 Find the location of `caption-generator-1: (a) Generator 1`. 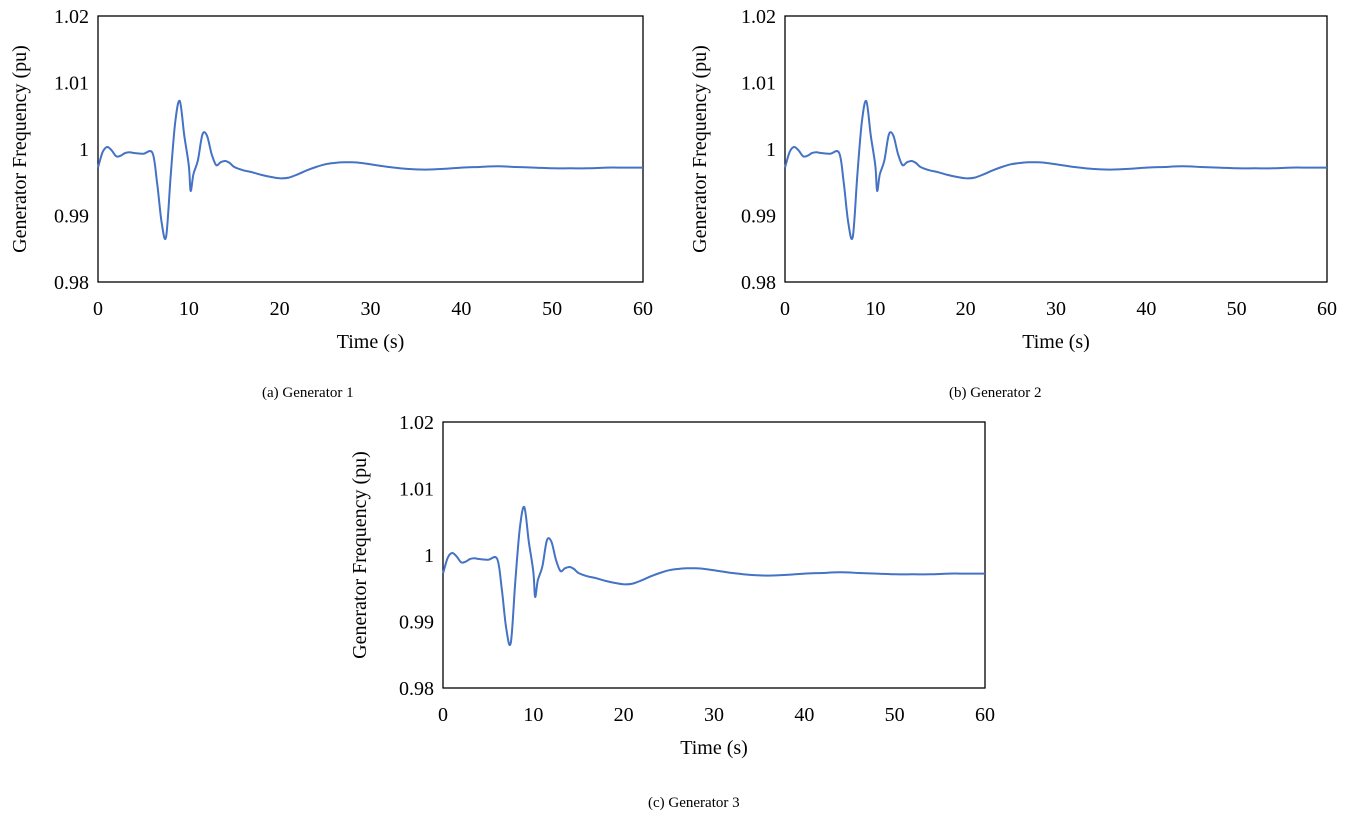

caption-generator-1: (a) Generator 1 is located at coordinates (308, 393).